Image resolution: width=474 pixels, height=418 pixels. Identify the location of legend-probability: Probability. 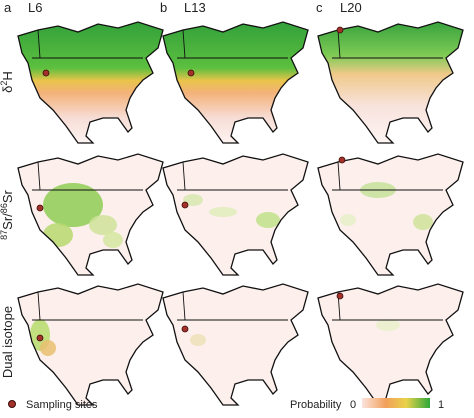
(316, 405).